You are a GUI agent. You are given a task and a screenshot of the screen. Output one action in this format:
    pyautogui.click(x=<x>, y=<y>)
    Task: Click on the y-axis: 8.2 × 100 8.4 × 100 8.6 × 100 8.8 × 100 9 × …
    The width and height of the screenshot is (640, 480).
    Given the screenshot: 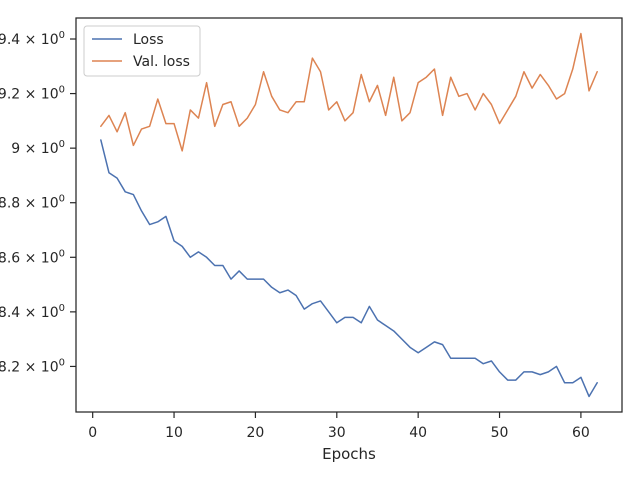 What is the action you would take?
    pyautogui.click(x=38, y=202)
    